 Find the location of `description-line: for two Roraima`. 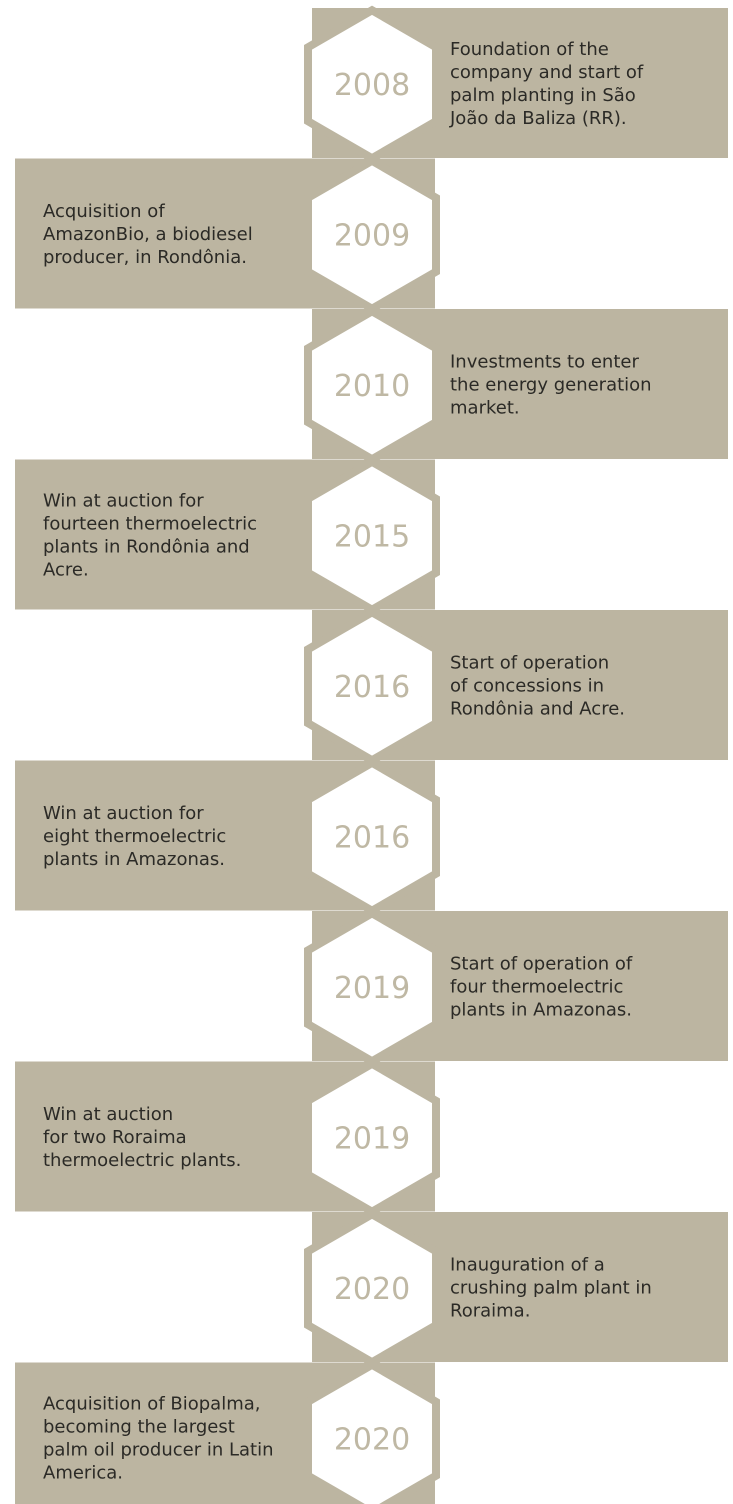

description-line: for two Roraima is located at coordinates (115, 1137).